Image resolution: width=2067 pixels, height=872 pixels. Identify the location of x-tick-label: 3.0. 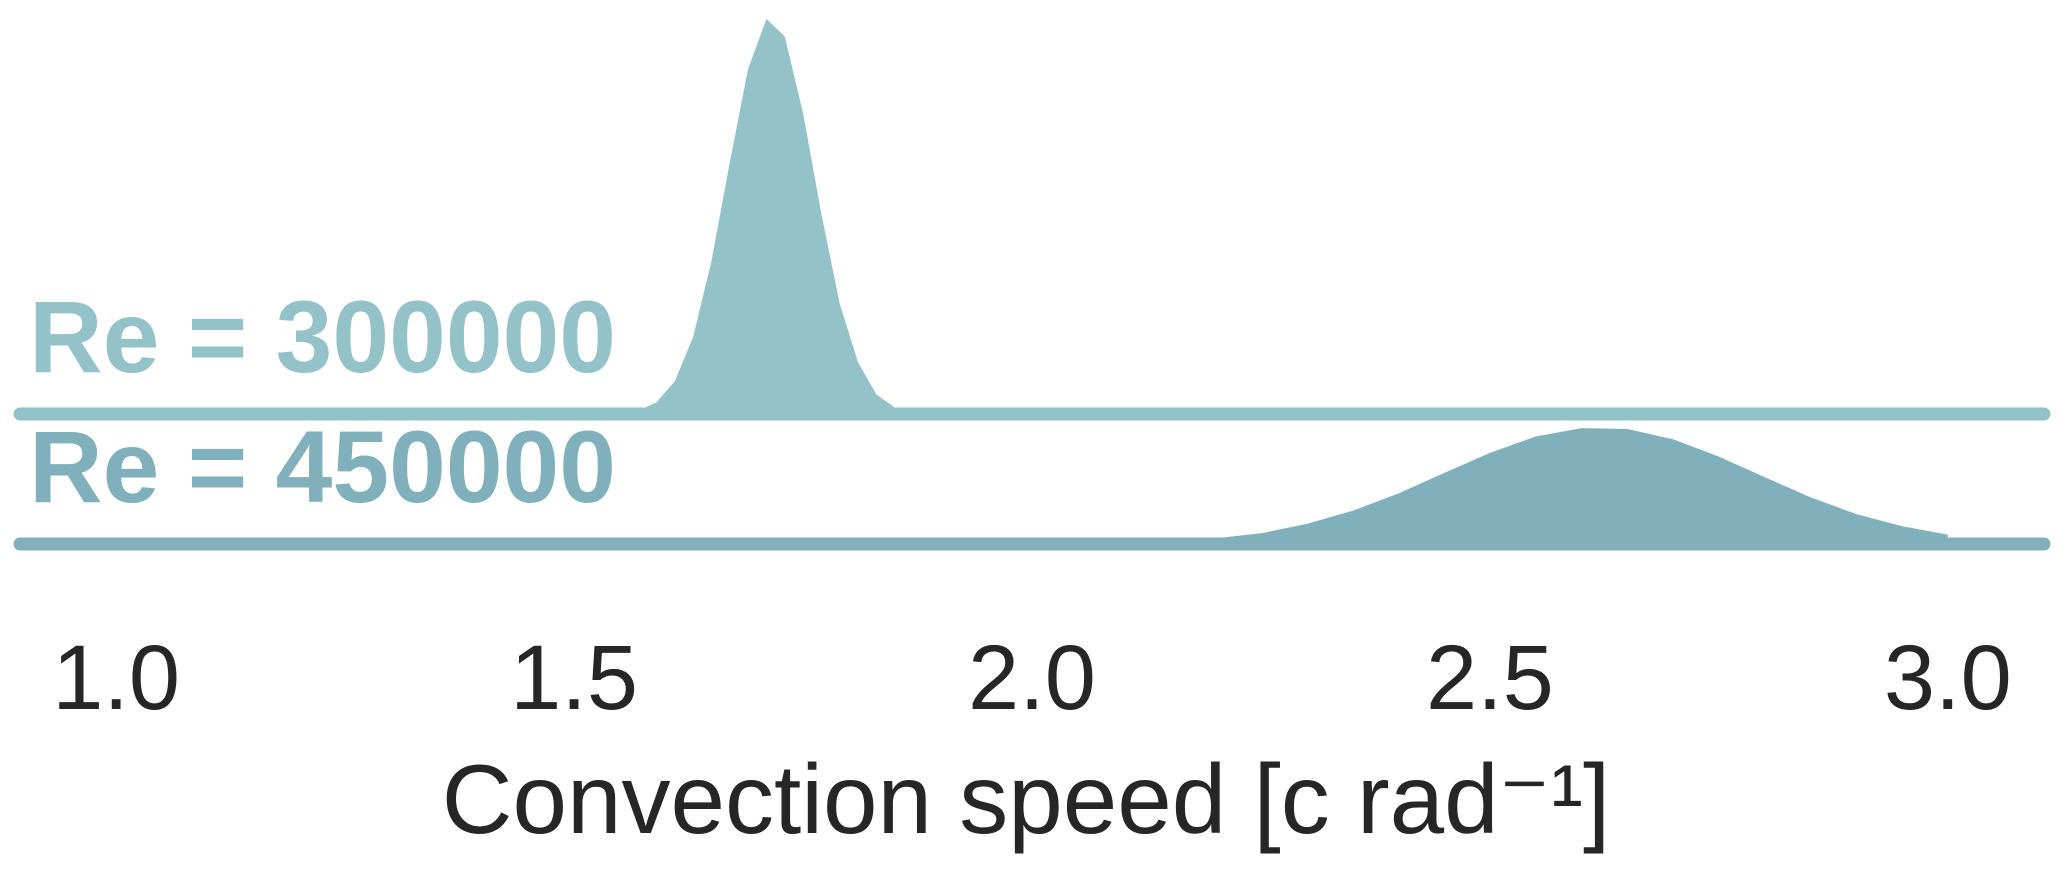
(1948, 678).